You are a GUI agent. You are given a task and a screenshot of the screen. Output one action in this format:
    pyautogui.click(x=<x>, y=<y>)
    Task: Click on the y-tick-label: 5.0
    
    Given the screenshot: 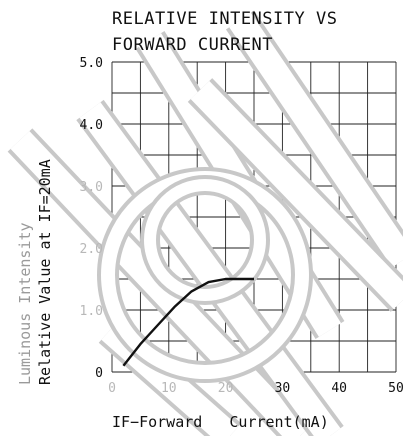 What is the action you would take?
    pyautogui.click(x=91, y=63)
    